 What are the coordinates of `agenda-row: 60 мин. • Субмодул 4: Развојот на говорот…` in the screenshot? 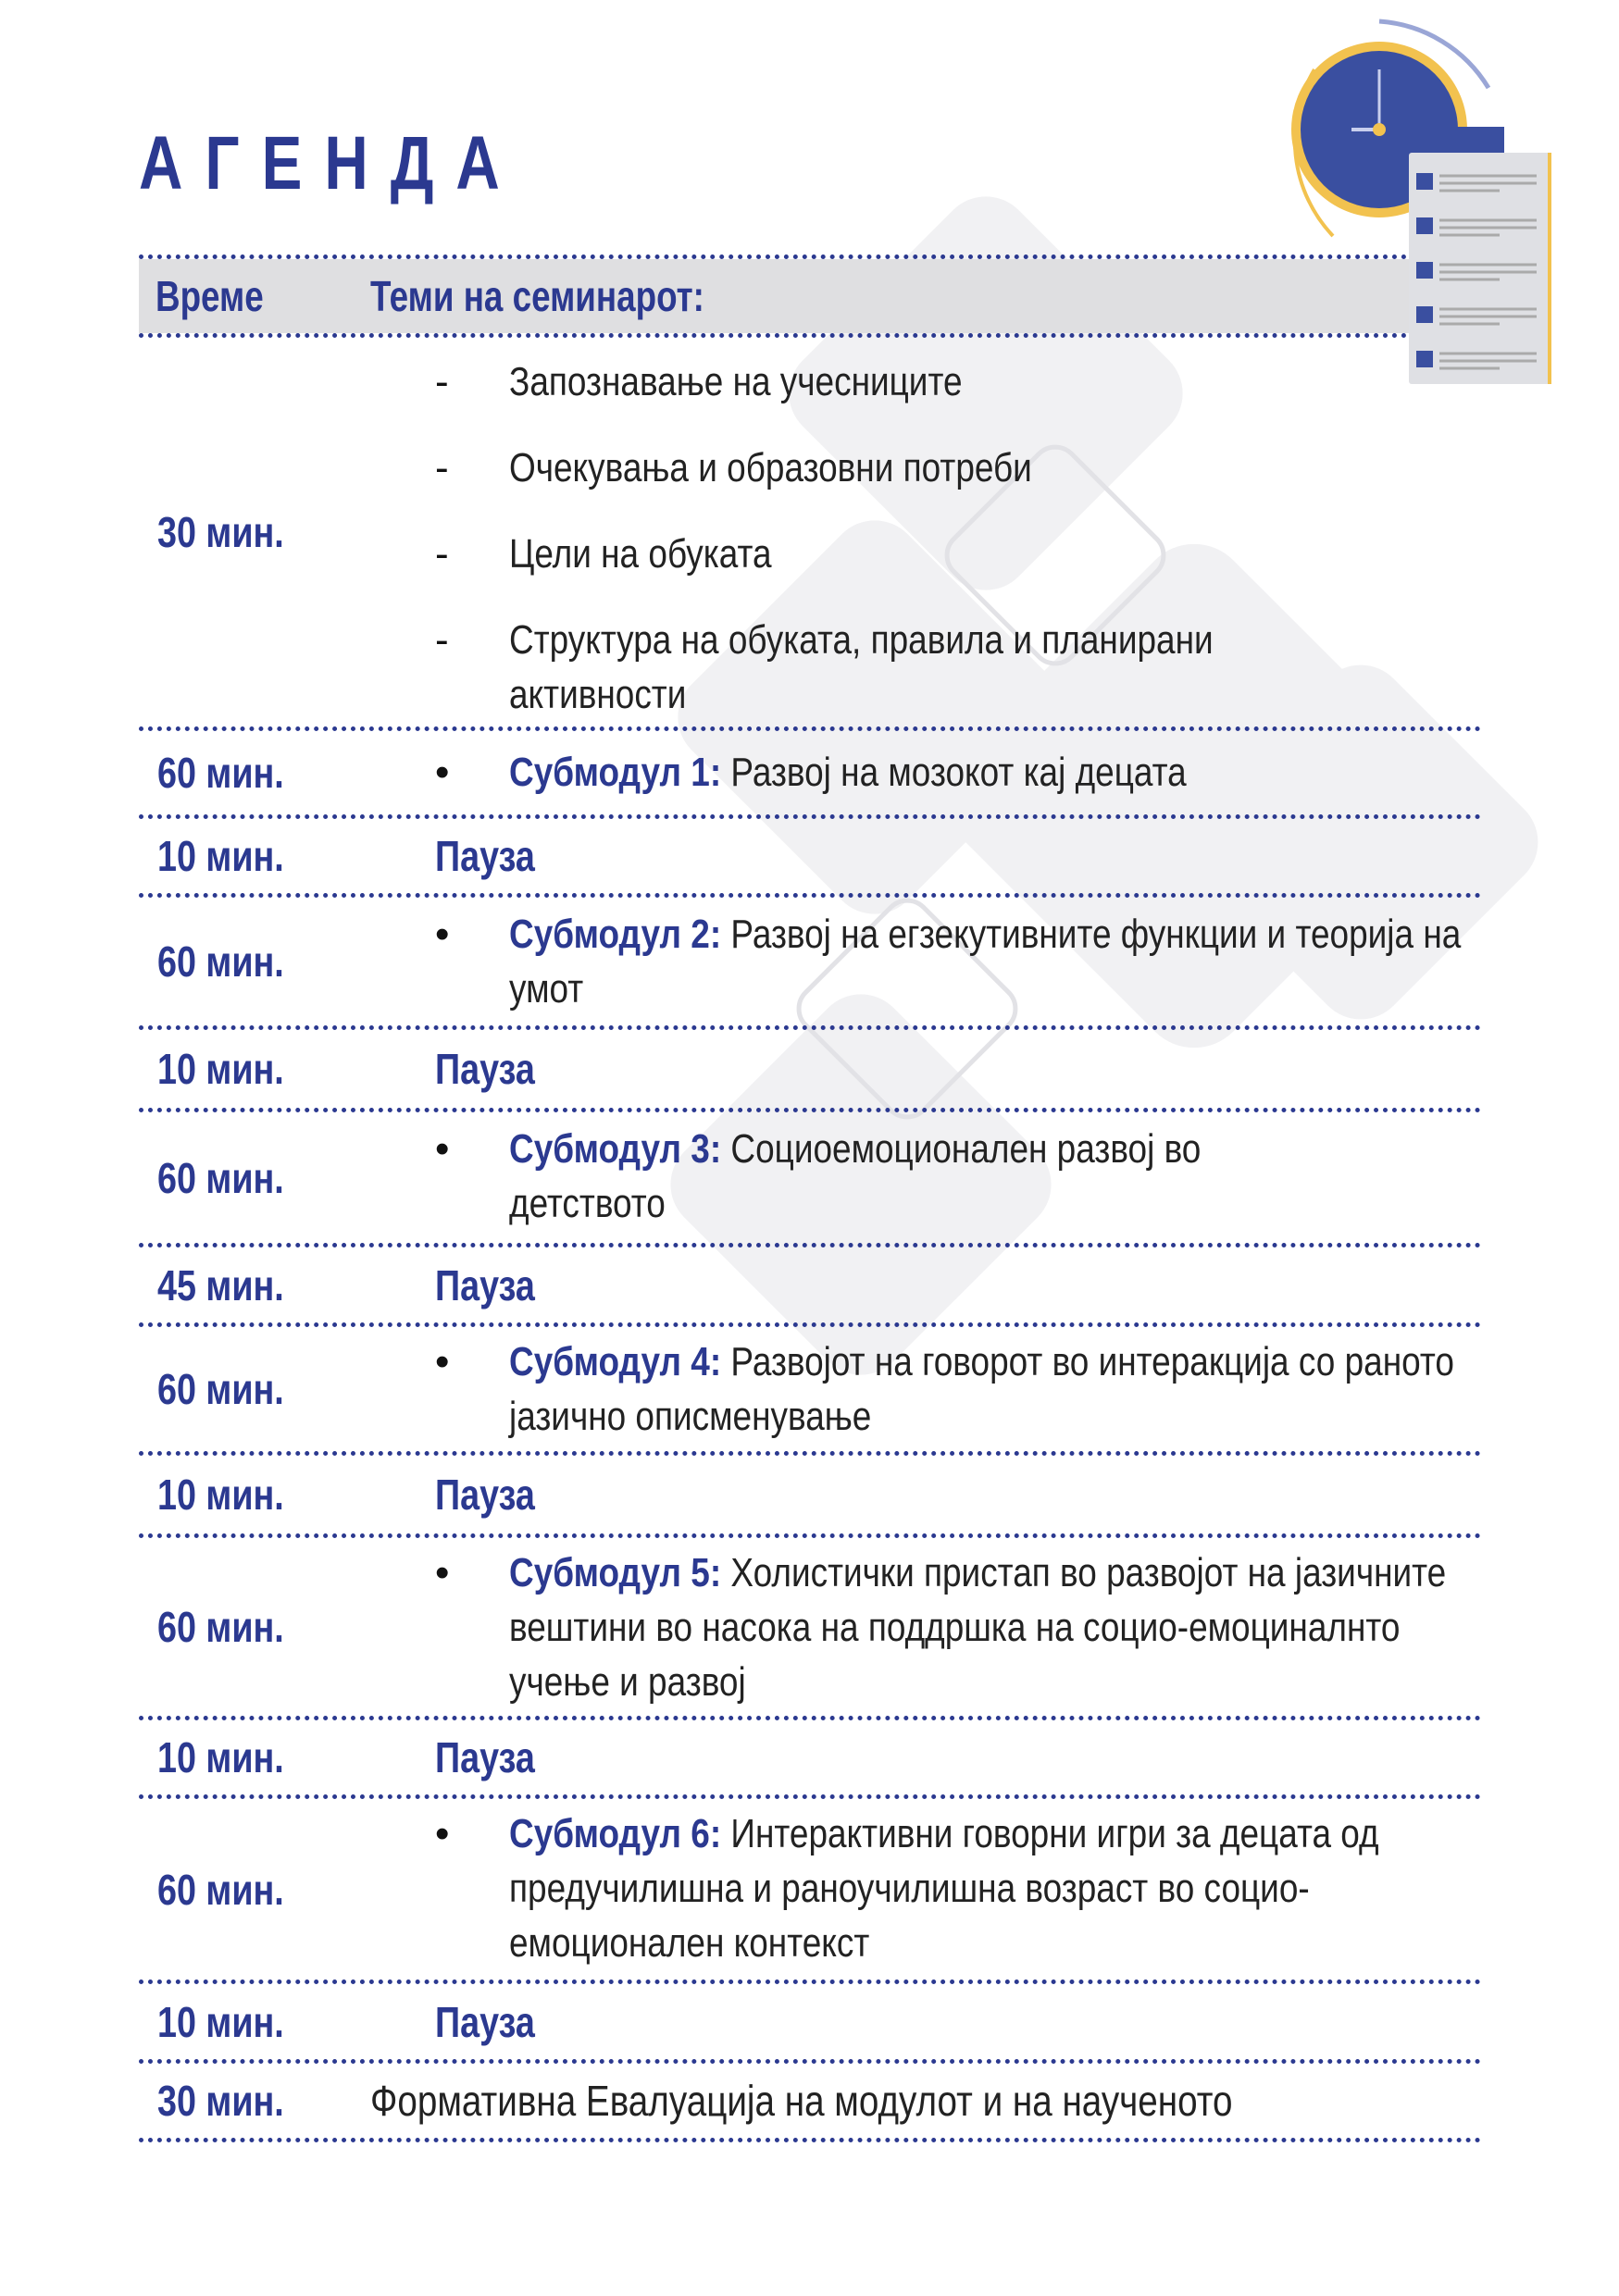 It's located at (810, 1391).